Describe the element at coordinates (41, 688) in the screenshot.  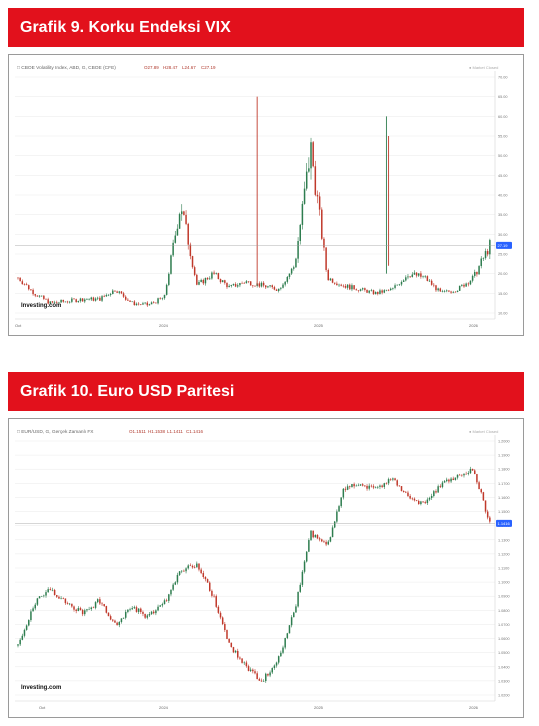
I see `investing-logo: Investing.com` at that location.